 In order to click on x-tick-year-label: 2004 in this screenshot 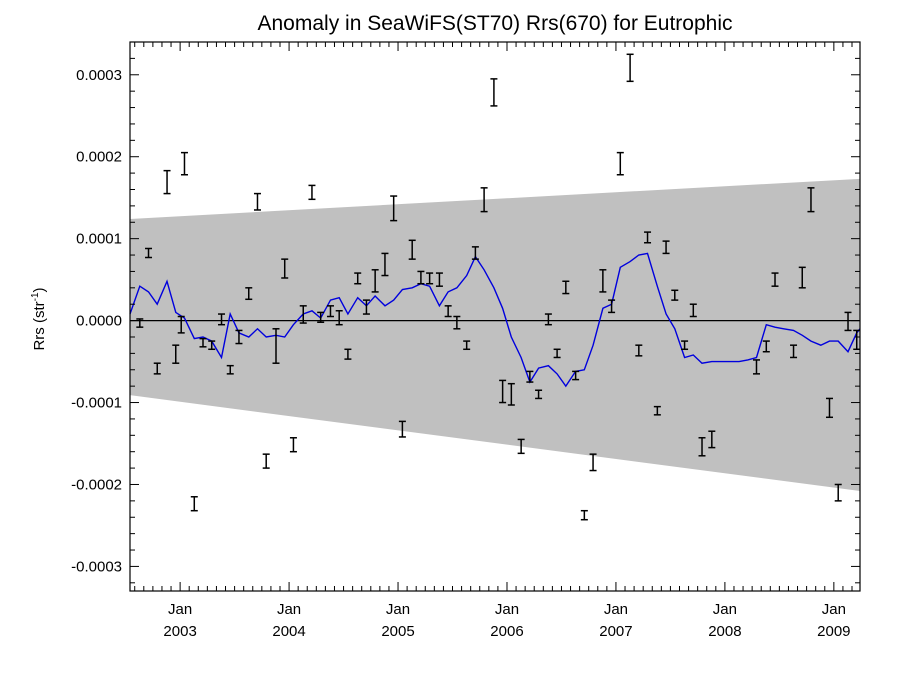, I will do `click(288, 631)`.